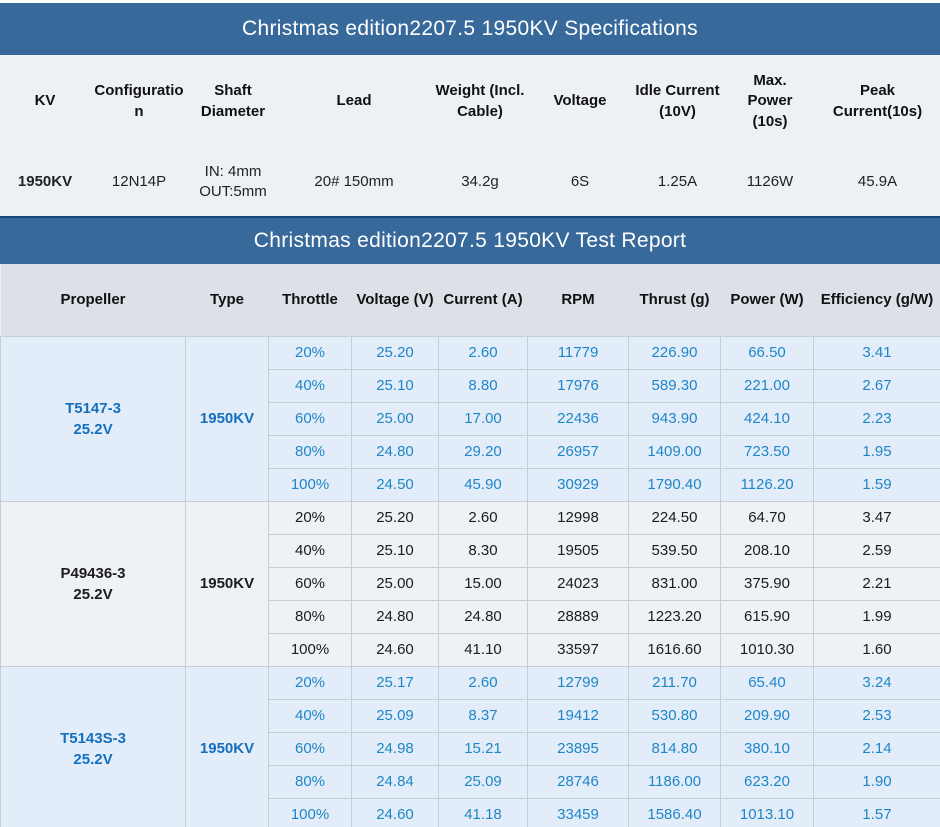 The width and height of the screenshot is (940, 827). Describe the element at coordinates (395, 300) in the screenshot. I see `report-header-voltage: Voltage (V)` at that location.